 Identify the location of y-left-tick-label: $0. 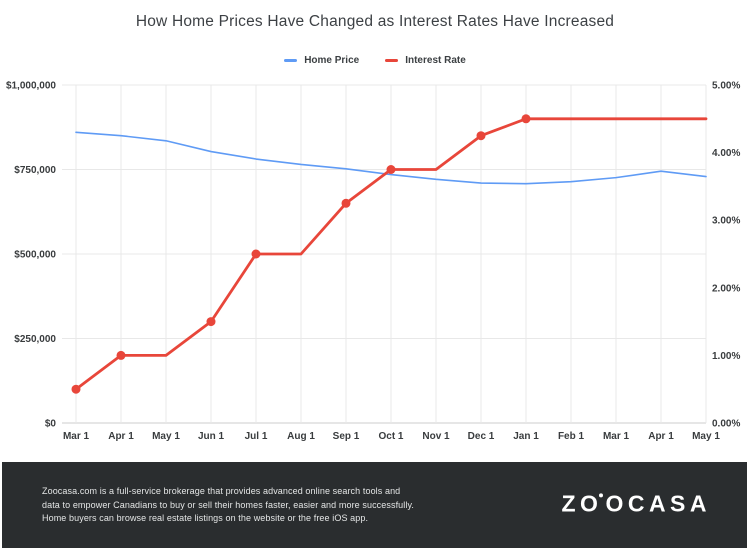
(51, 424).